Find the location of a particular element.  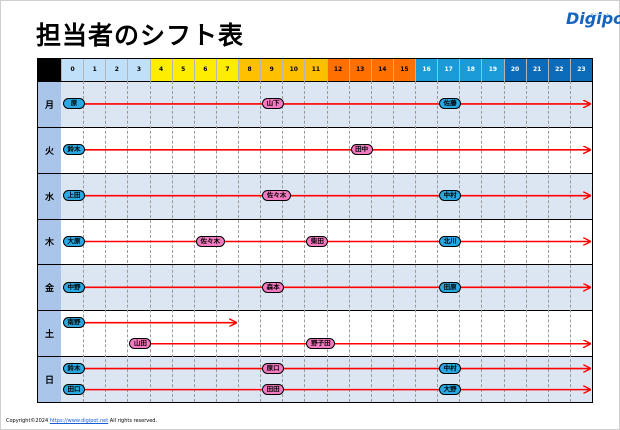

staff-pill: 南野 is located at coordinates (74, 323).